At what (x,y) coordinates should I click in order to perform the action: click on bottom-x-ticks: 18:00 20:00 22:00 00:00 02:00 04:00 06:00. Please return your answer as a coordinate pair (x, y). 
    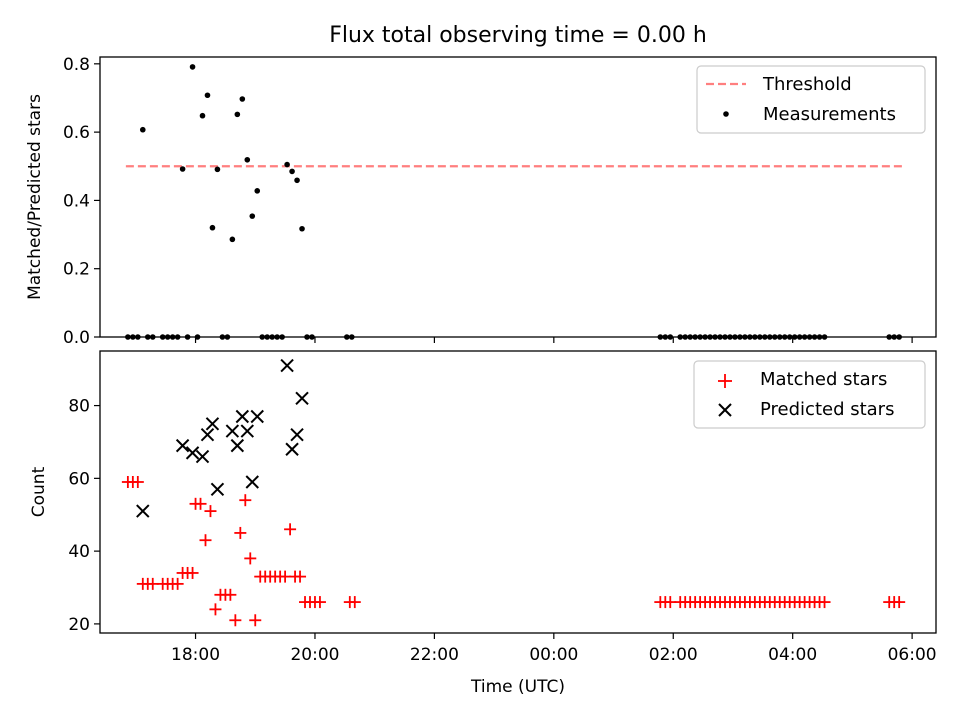
    Looking at the image, I should click on (554, 649).